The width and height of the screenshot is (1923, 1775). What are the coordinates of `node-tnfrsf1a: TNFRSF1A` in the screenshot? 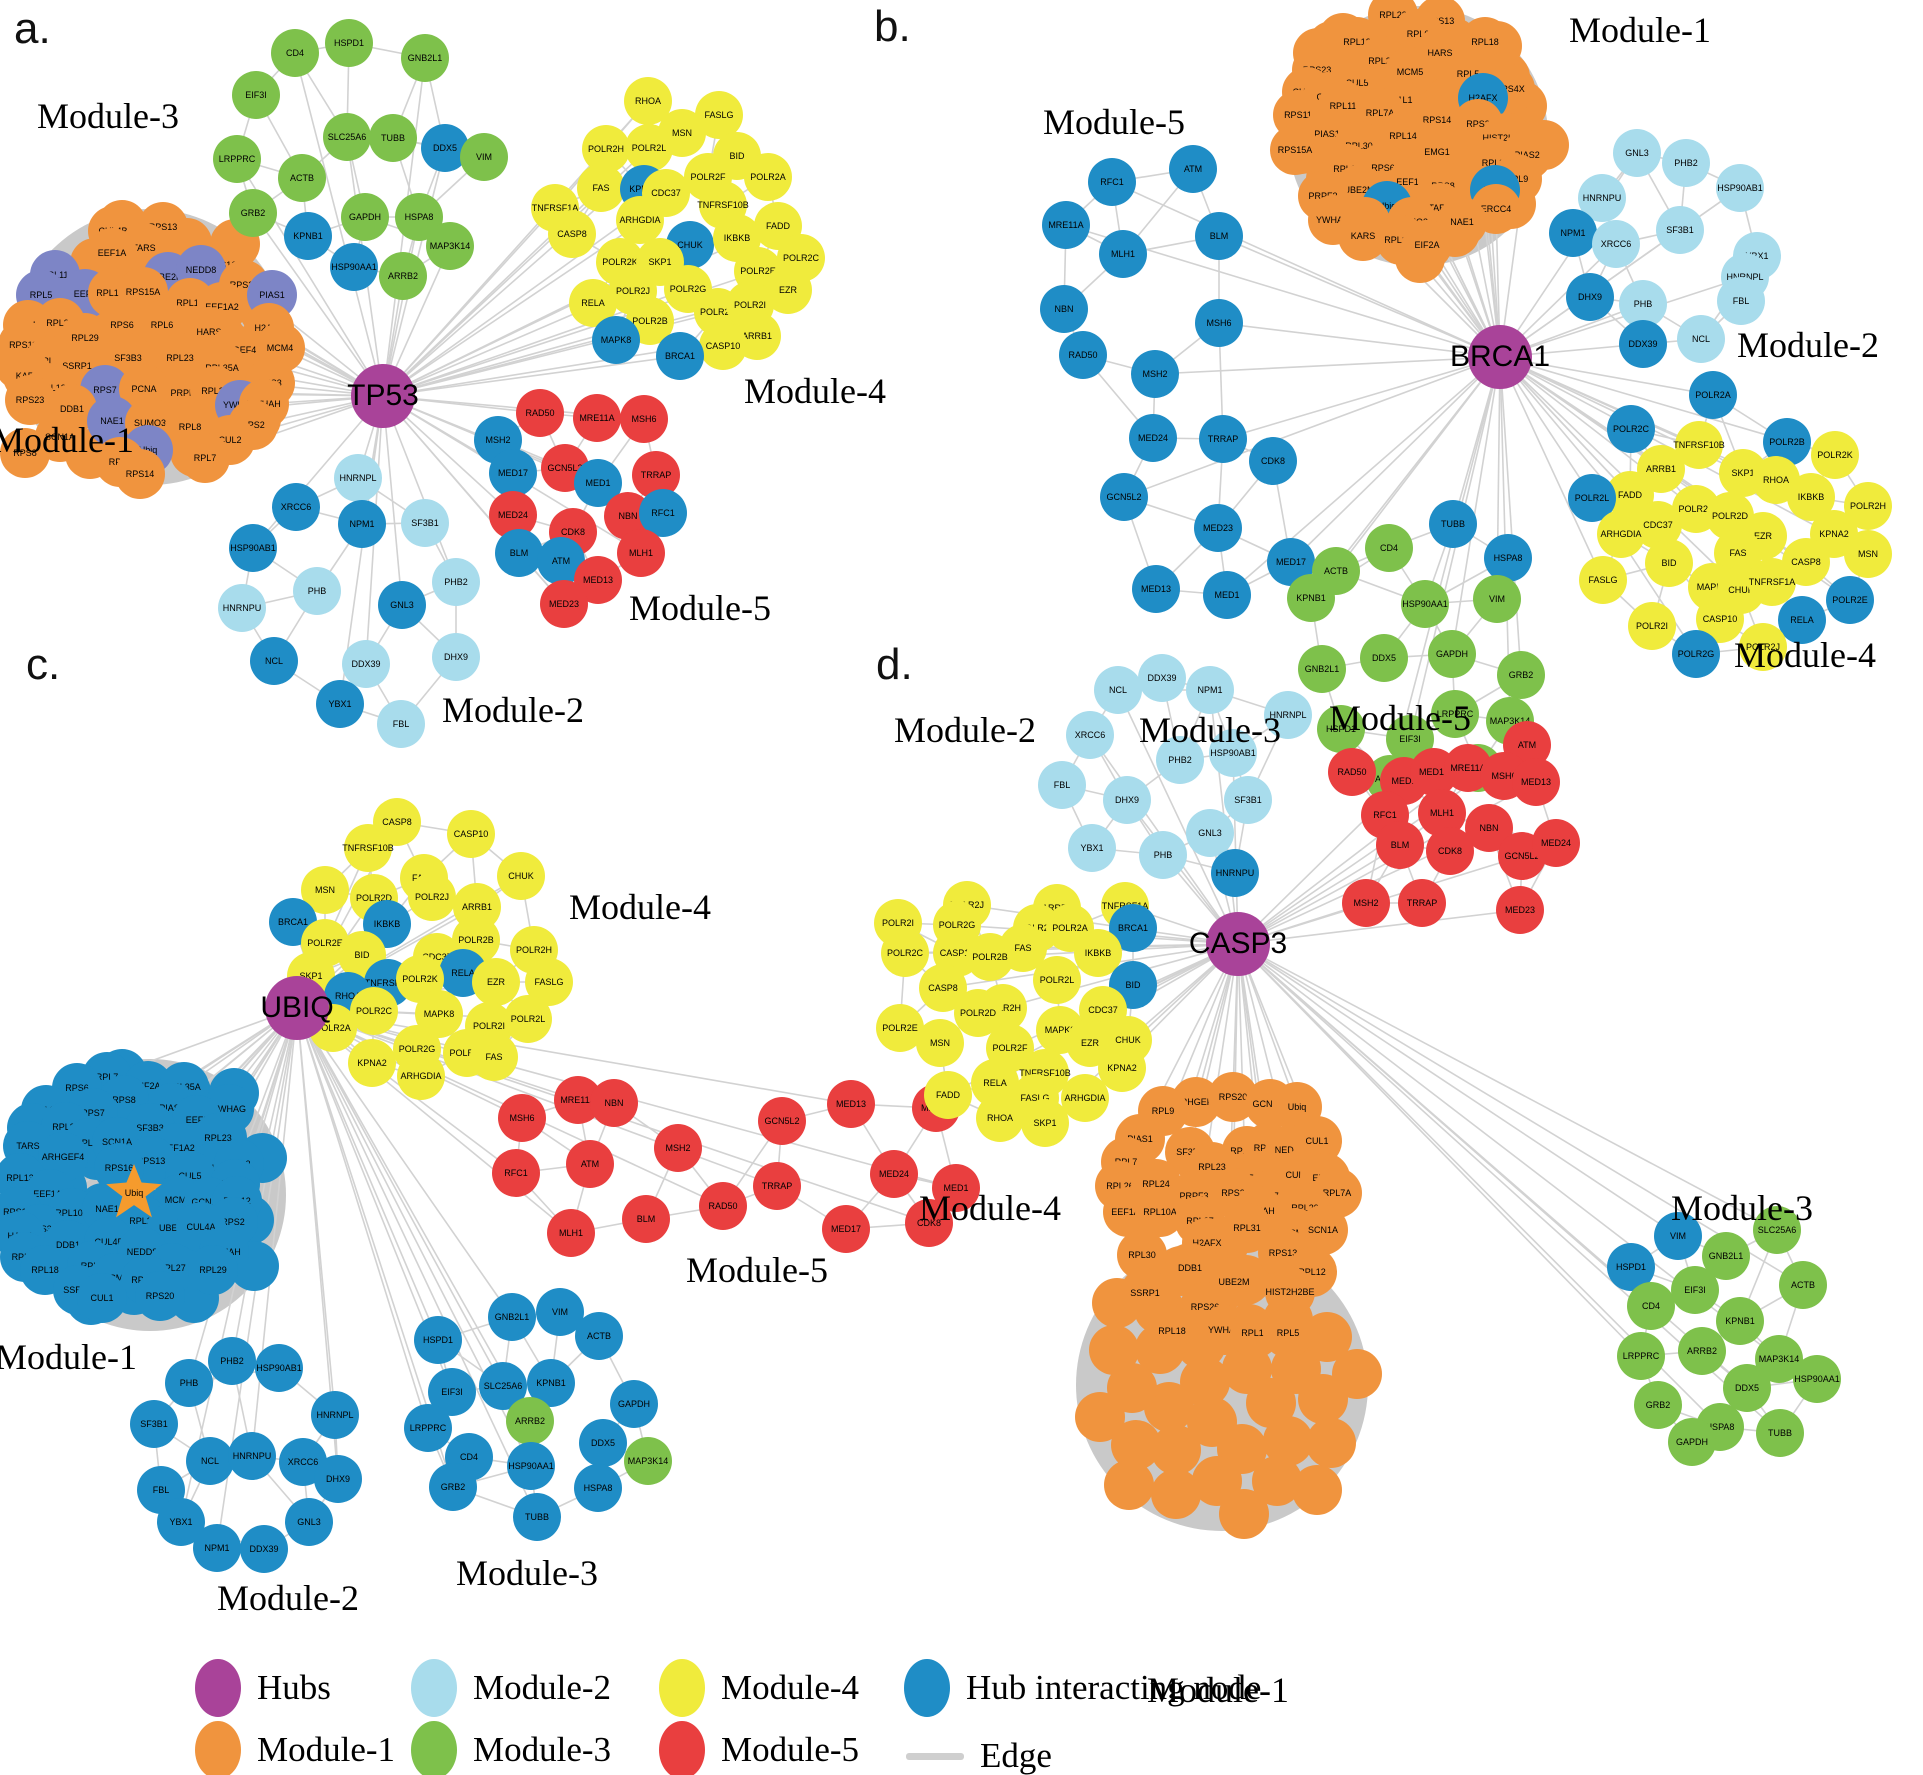 It's located at (1772, 582).